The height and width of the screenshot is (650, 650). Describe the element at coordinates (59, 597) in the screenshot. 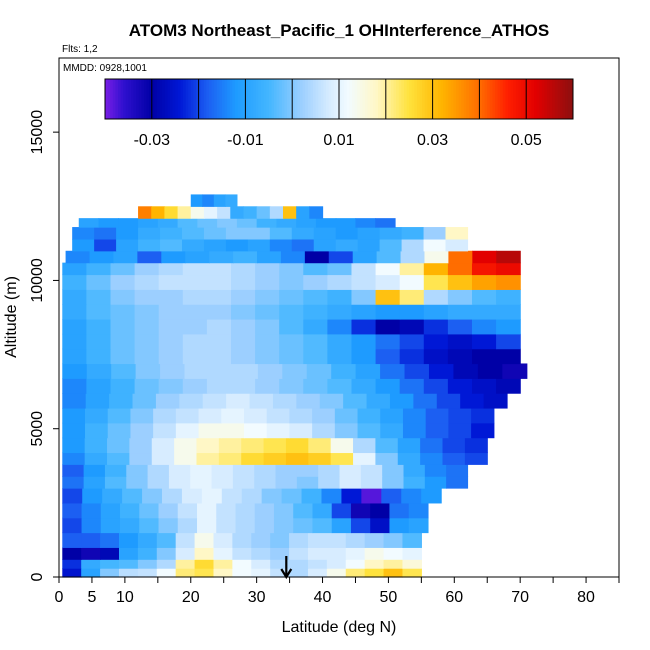

I see `x-tick-label: 0` at that location.